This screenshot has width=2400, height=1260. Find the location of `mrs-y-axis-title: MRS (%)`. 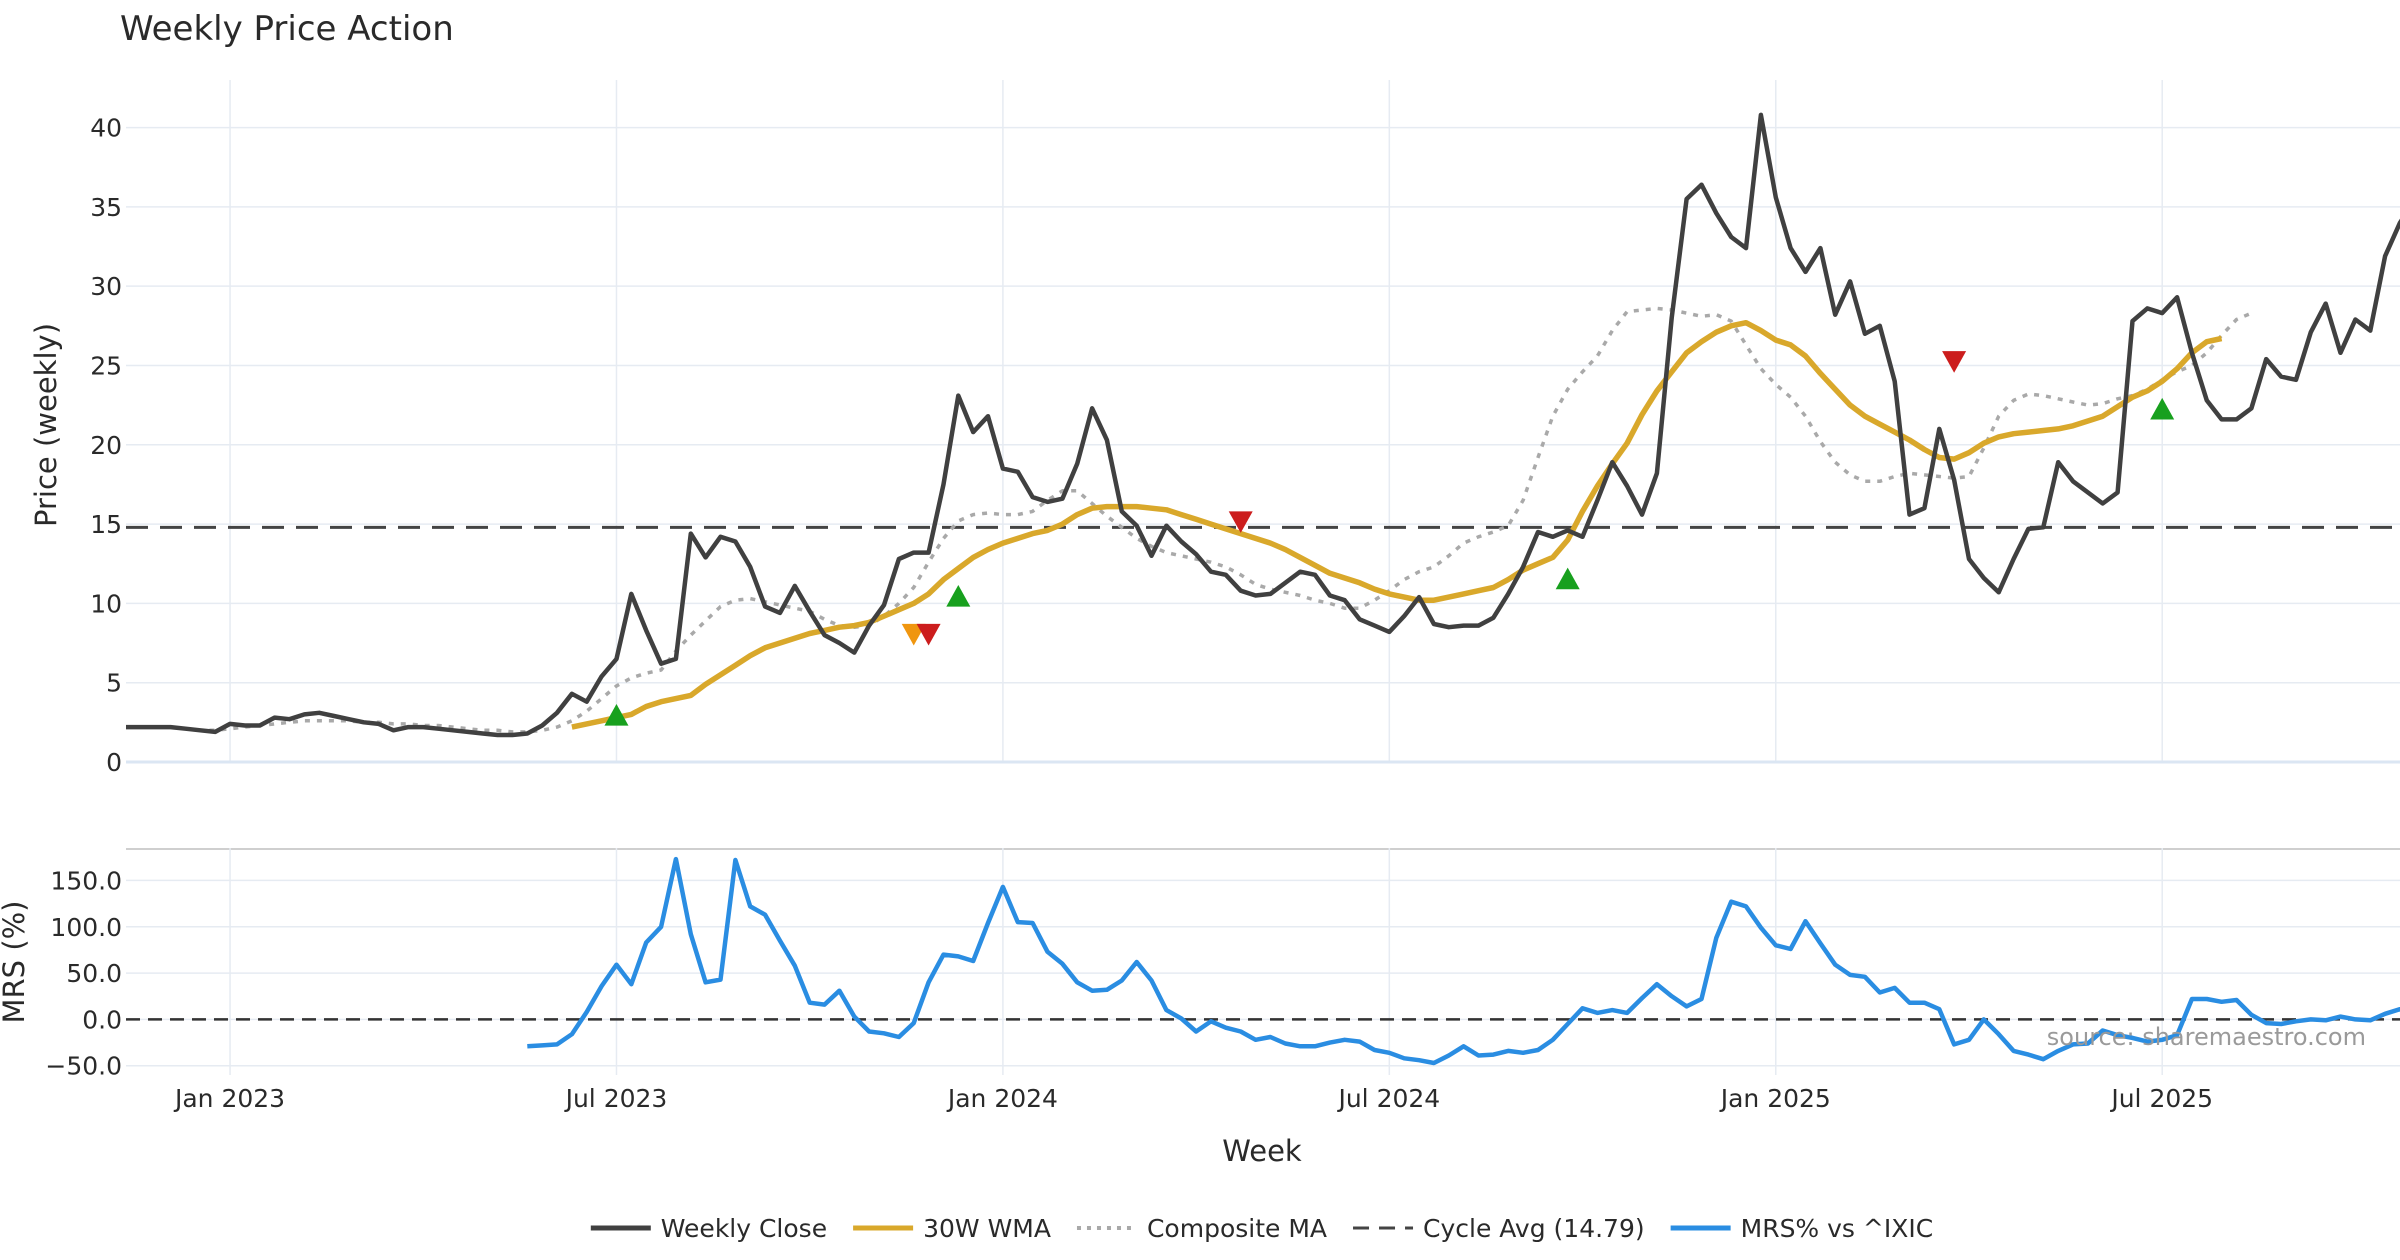

mrs-y-axis-title: MRS (%) is located at coordinates (15, 962).